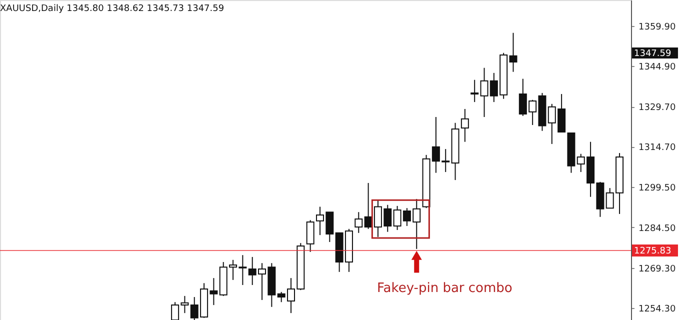  What do you see at coordinates (657, 148) in the screenshot?
I see `y-tick-label: 1314.70` at bounding box center [657, 148].